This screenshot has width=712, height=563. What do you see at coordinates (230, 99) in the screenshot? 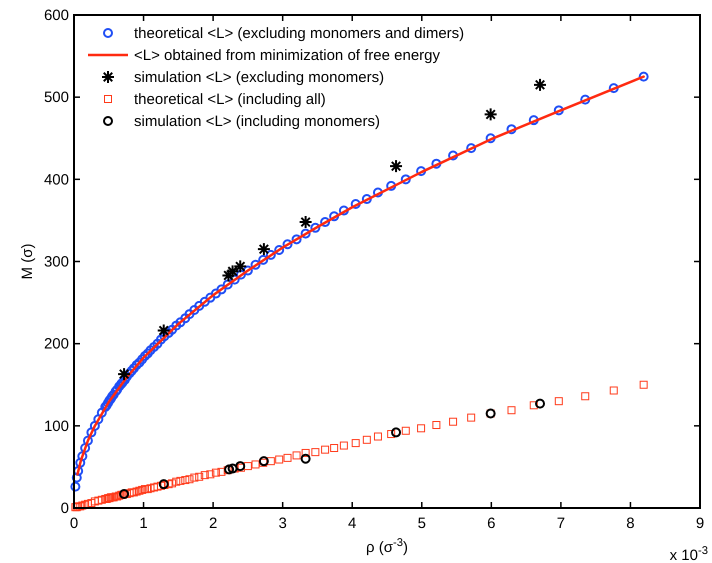
I see `legend-label: theoretical <L> (including all)` at bounding box center [230, 99].